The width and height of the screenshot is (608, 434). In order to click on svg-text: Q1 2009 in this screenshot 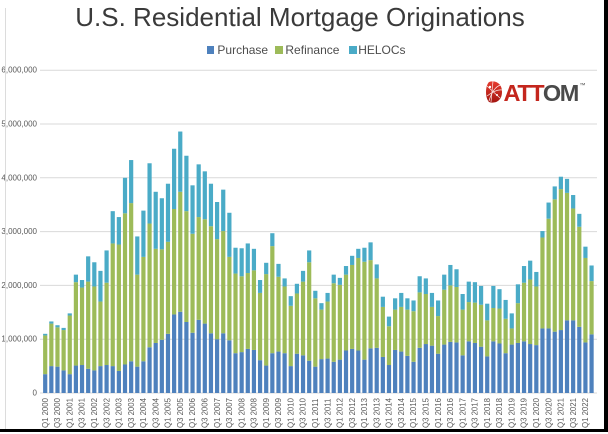, I will do `click(266, 413)`.